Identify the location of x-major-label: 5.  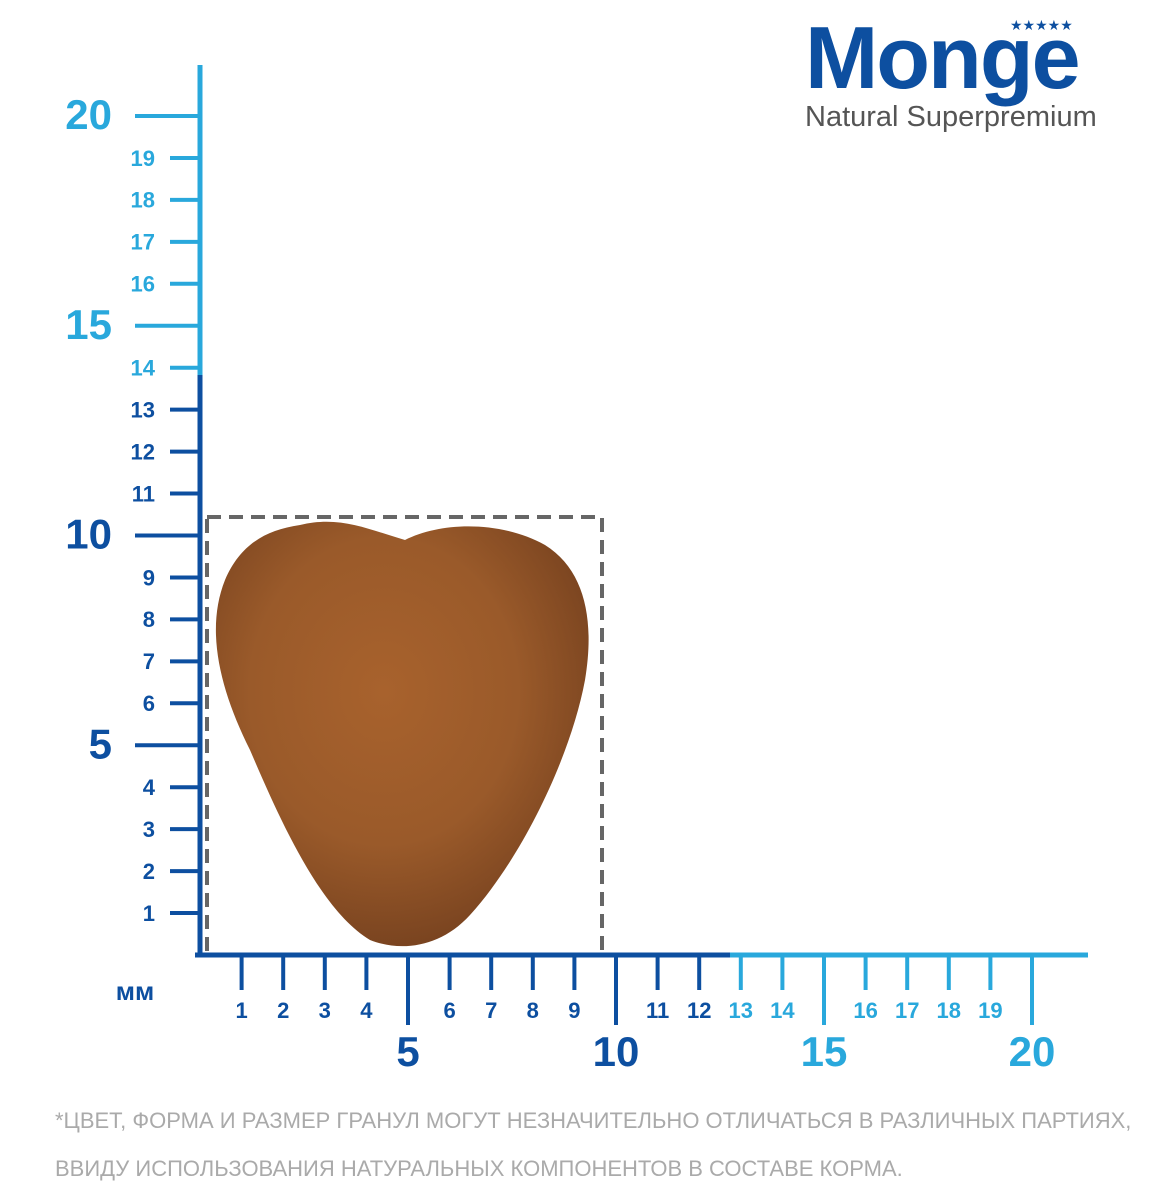
(407, 1051).